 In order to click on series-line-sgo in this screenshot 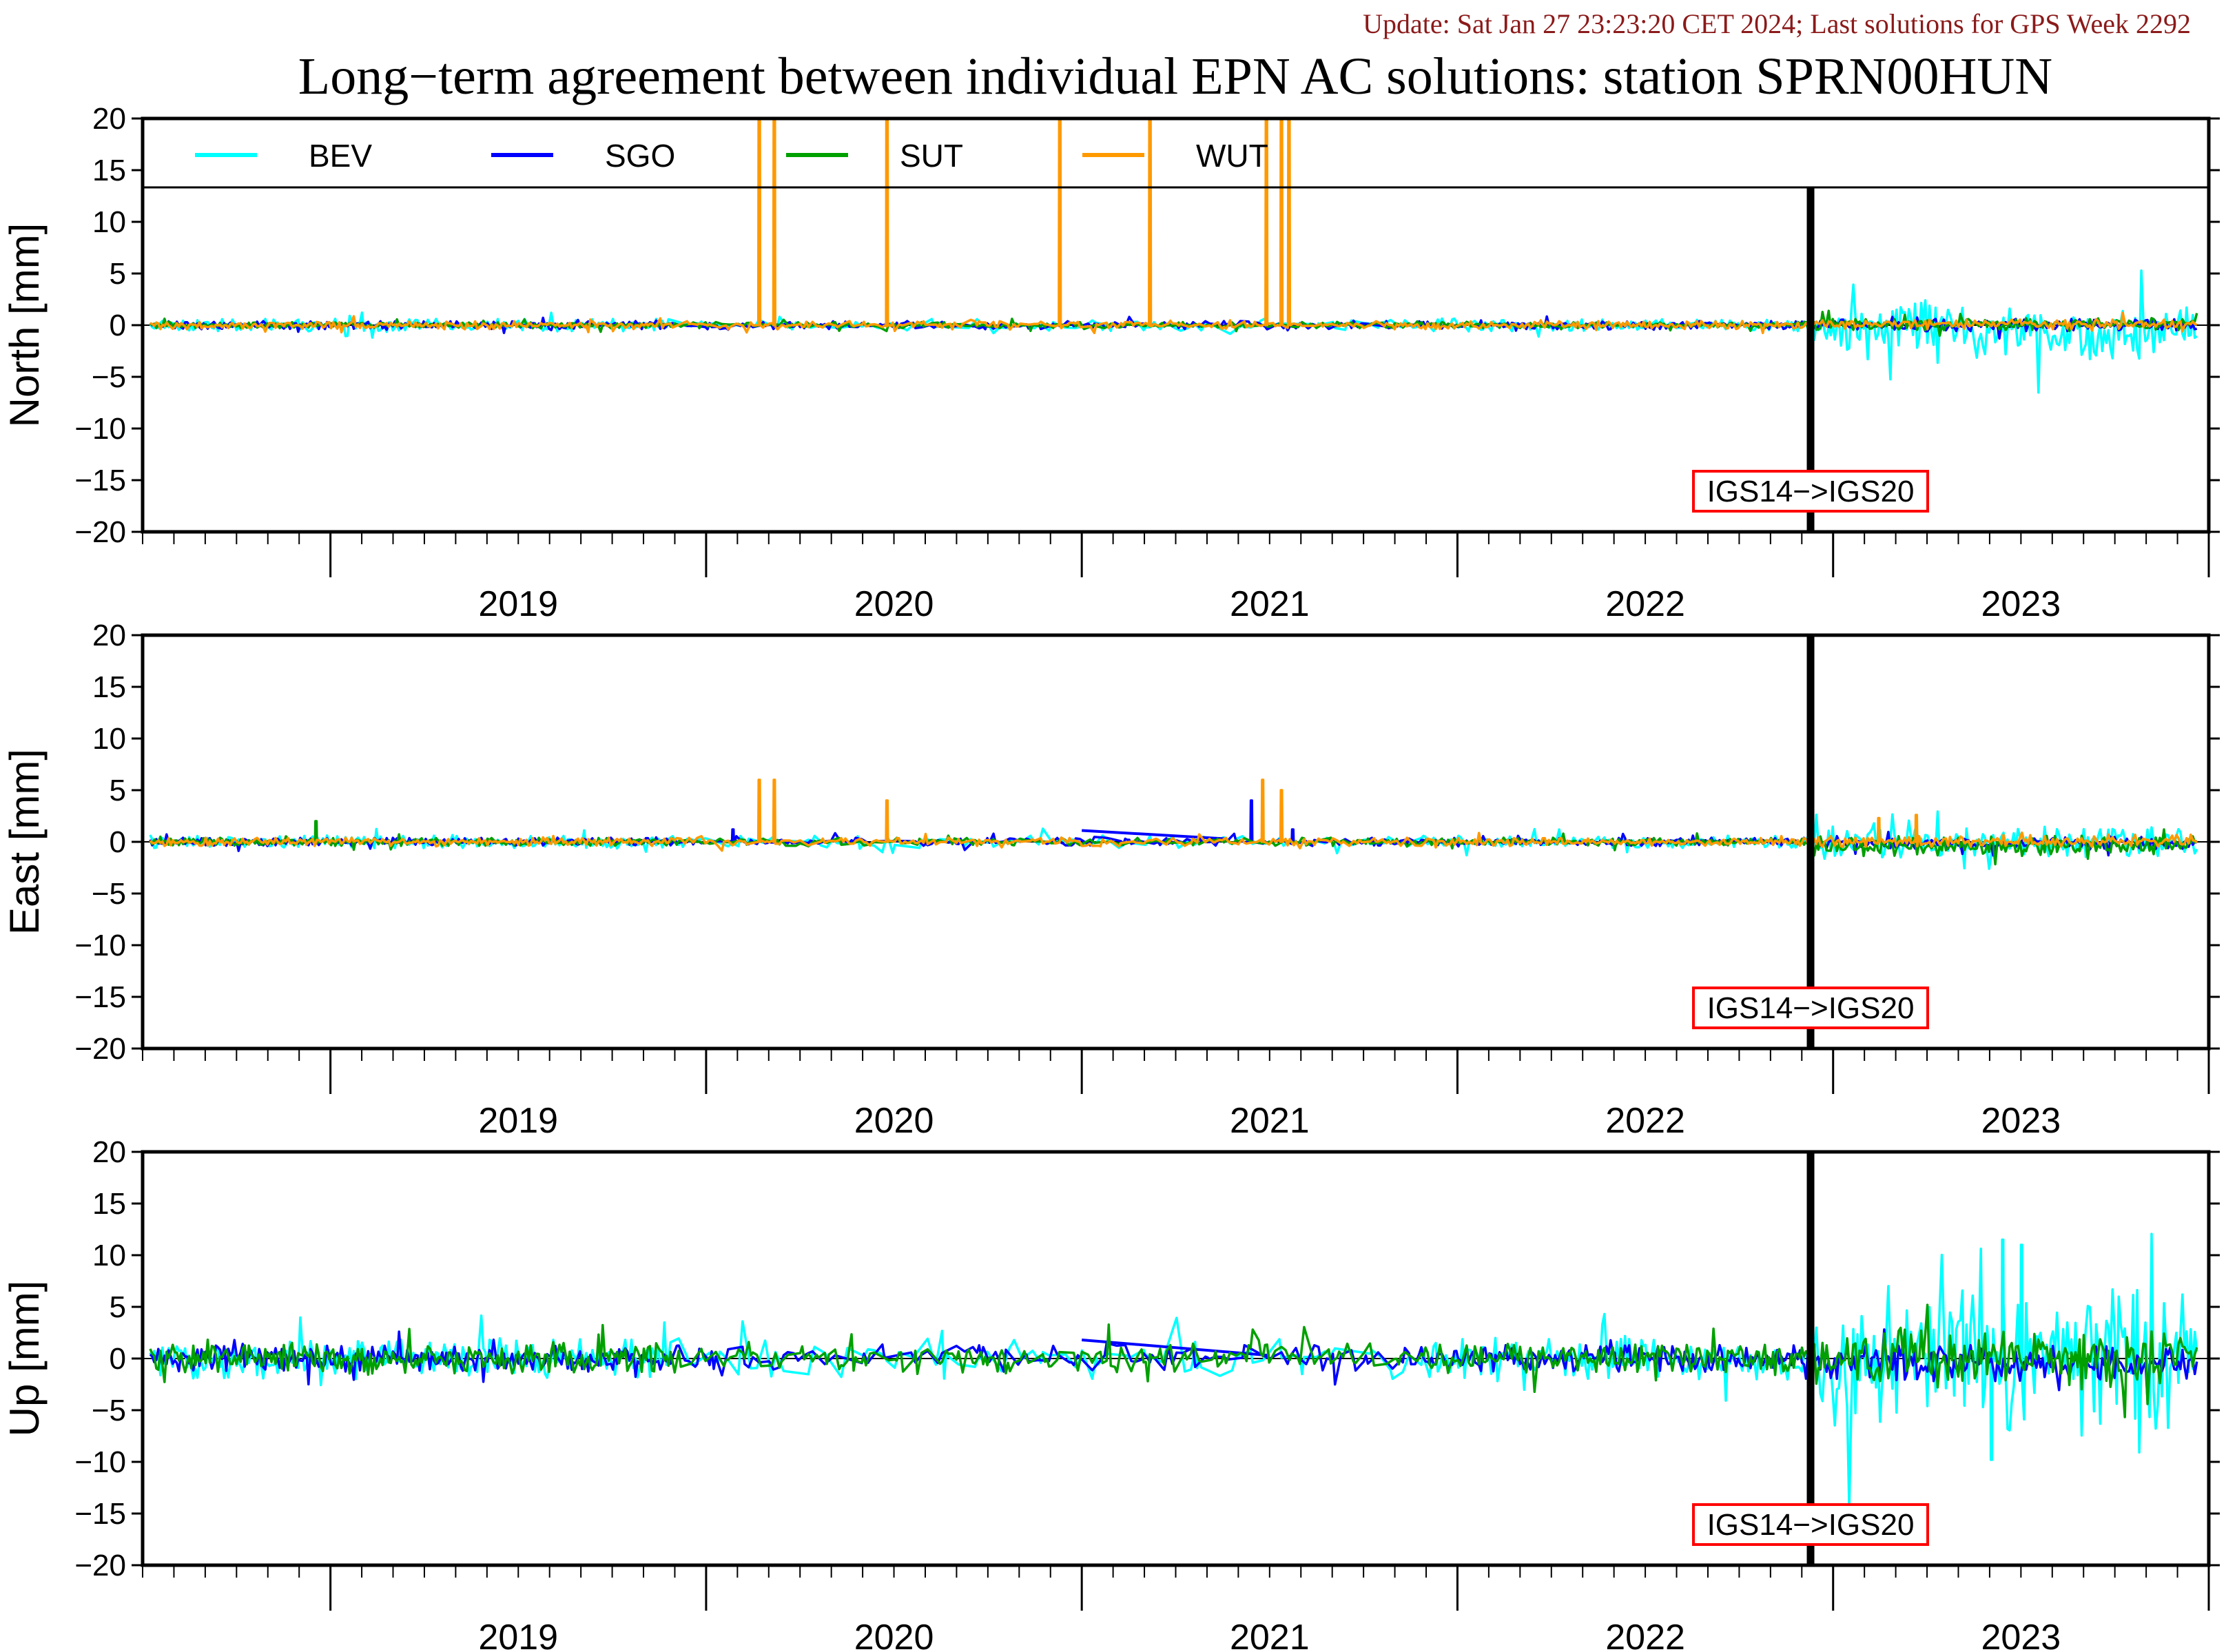, I will do `click(1173, 828)`.